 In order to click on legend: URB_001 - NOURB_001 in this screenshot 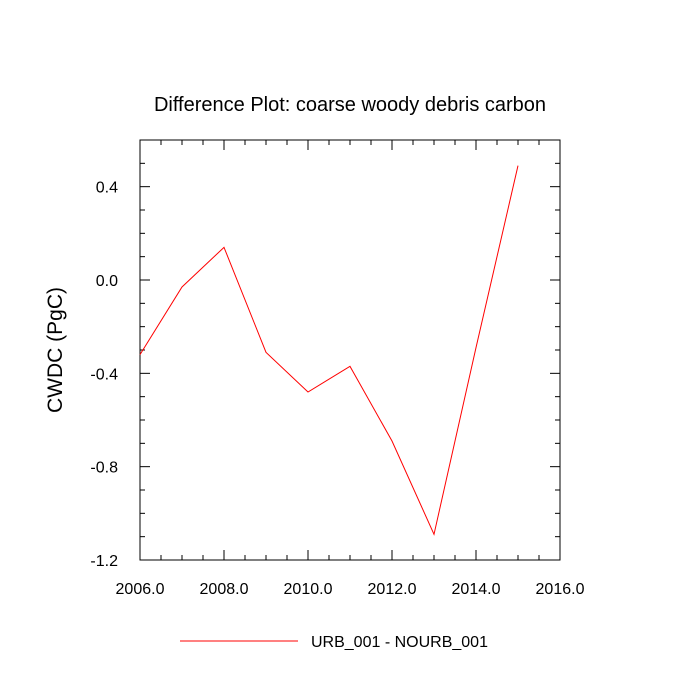, I will do `click(334, 642)`.